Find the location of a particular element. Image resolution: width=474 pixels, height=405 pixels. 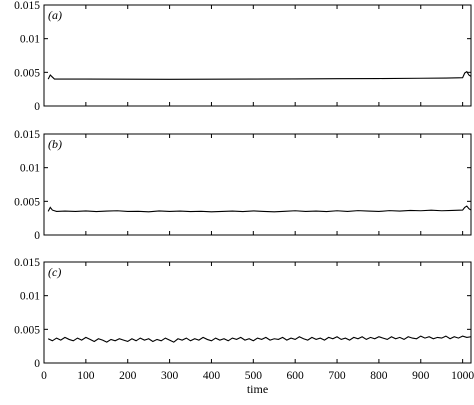

x-tick-label: 0 is located at coordinates (44, 376).